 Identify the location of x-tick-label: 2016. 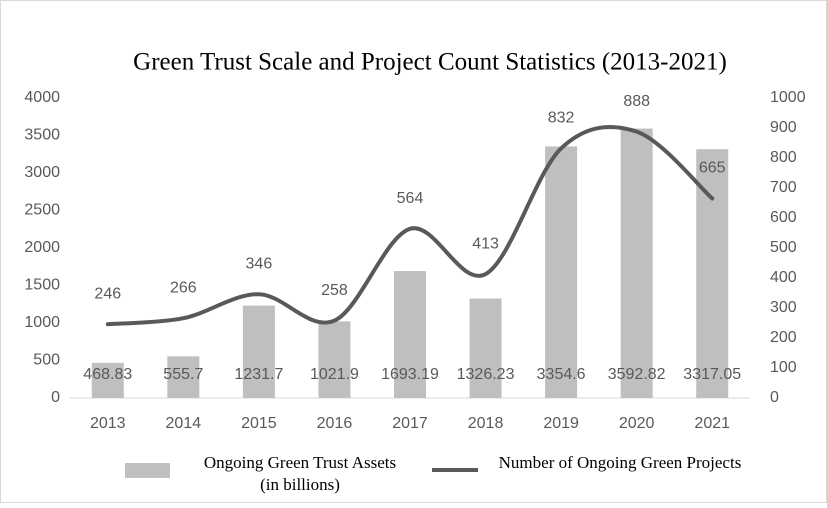
(335, 423).